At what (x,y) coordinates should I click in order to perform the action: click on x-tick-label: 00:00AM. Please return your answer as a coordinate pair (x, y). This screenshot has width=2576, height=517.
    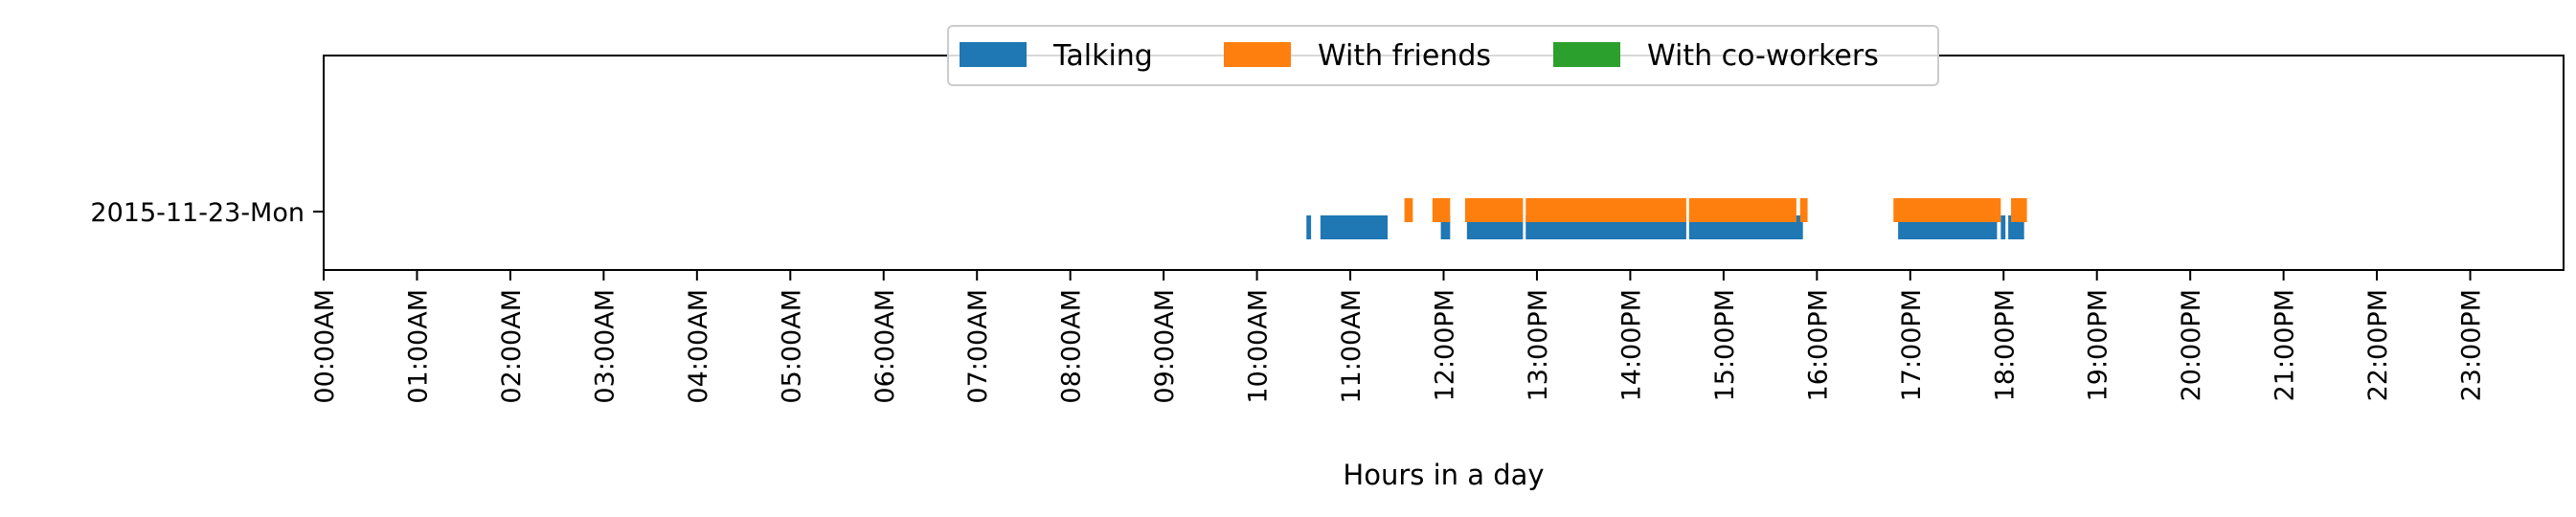
    Looking at the image, I should click on (325, 346).